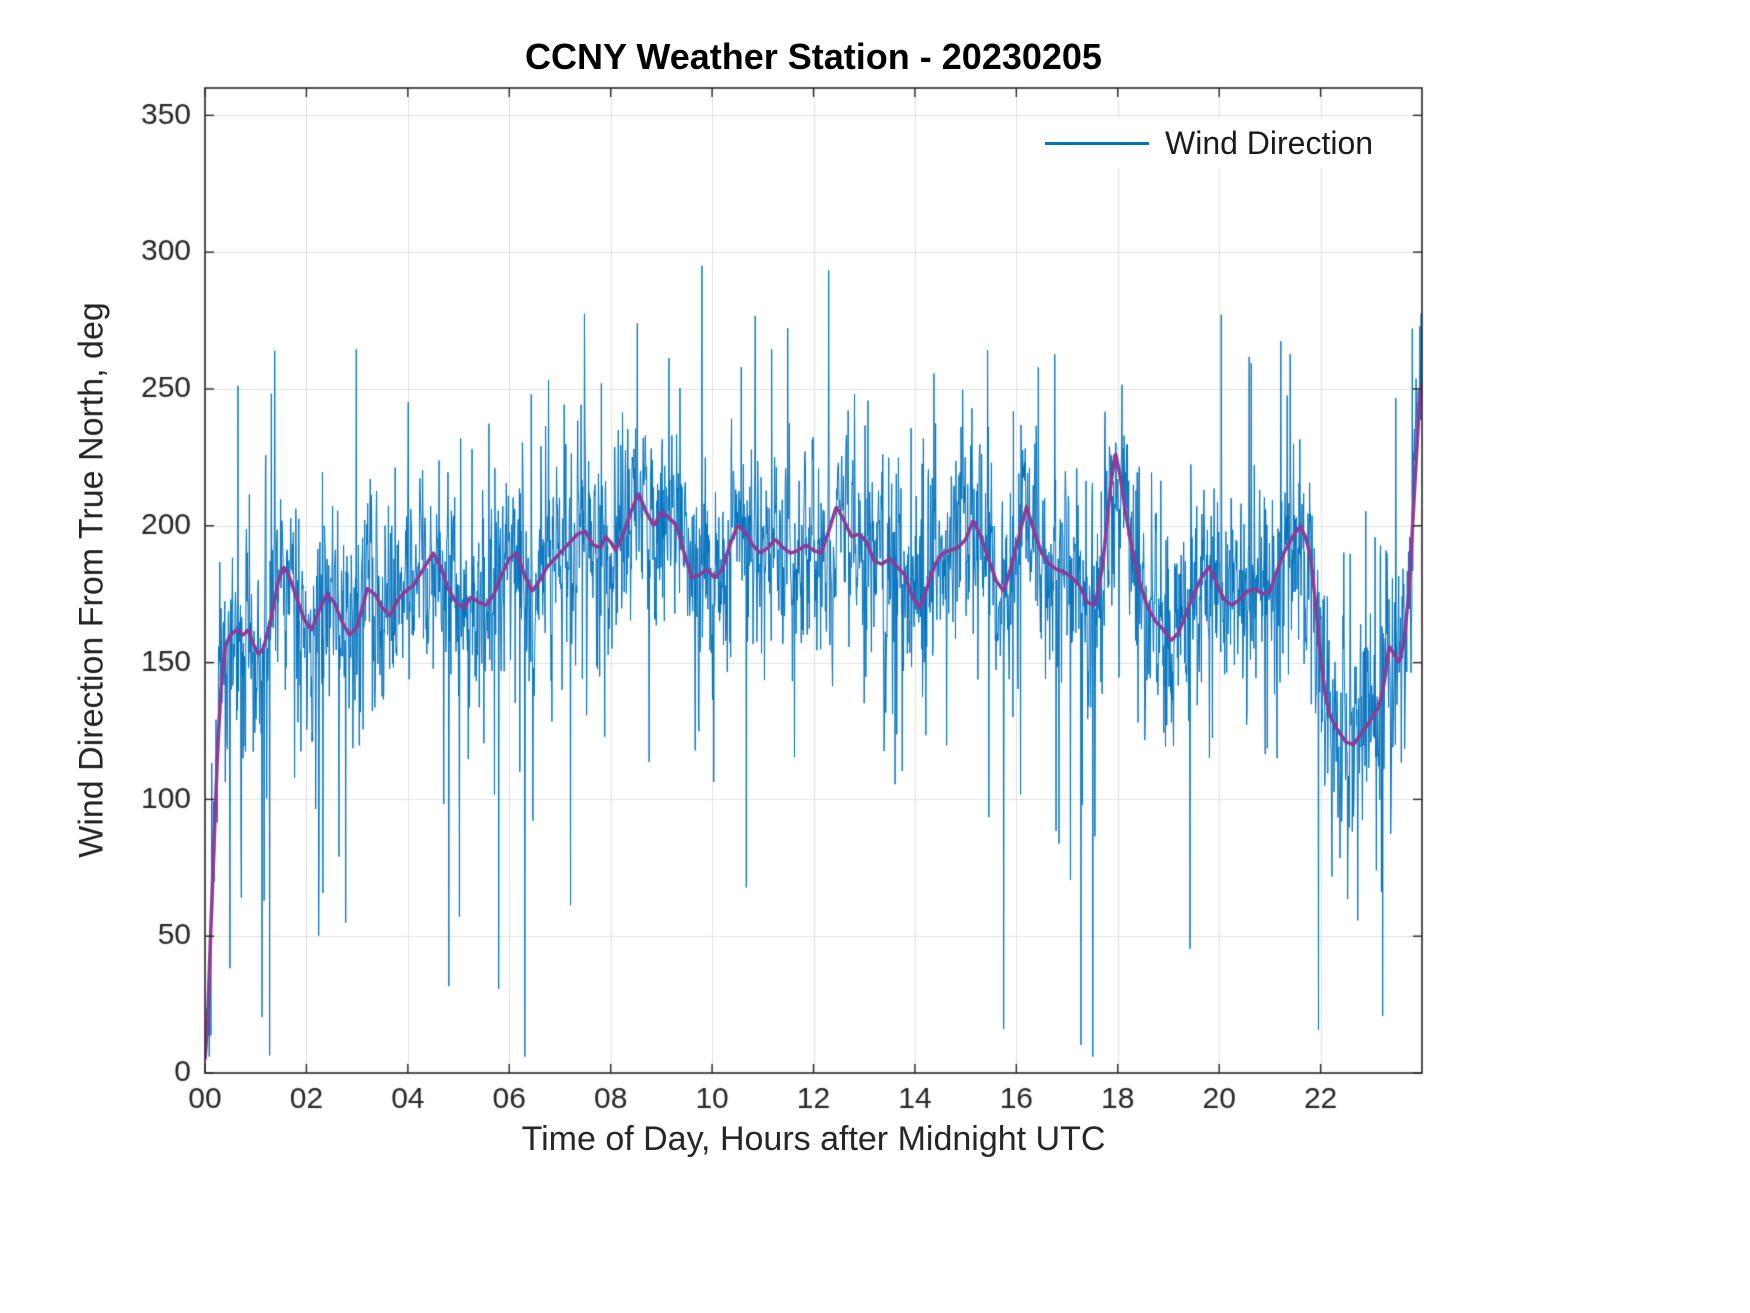 This screenshot has width=1750, height=1313. What do you see at coordinates (91, 580) in the screenshot?
I see `y-axis-label: Wind Direction From True North, deg` at bounding box center [91, 580].